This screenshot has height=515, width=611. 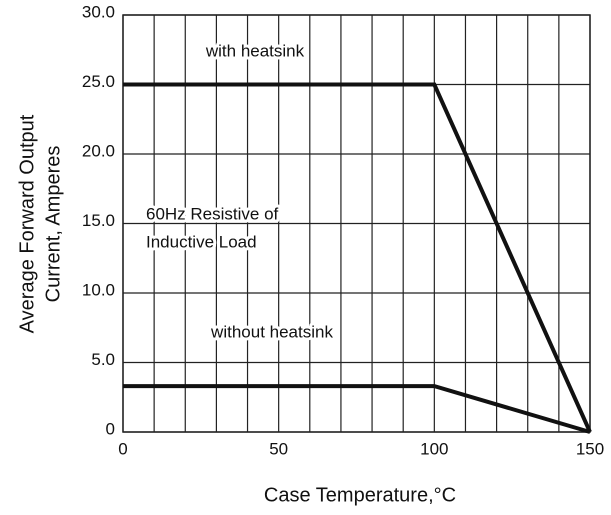 What do you see at coordinates (53, 224) in the screenshot?
I see `y-axis-label: Current, Amperes` at bounding box center [53, 224].